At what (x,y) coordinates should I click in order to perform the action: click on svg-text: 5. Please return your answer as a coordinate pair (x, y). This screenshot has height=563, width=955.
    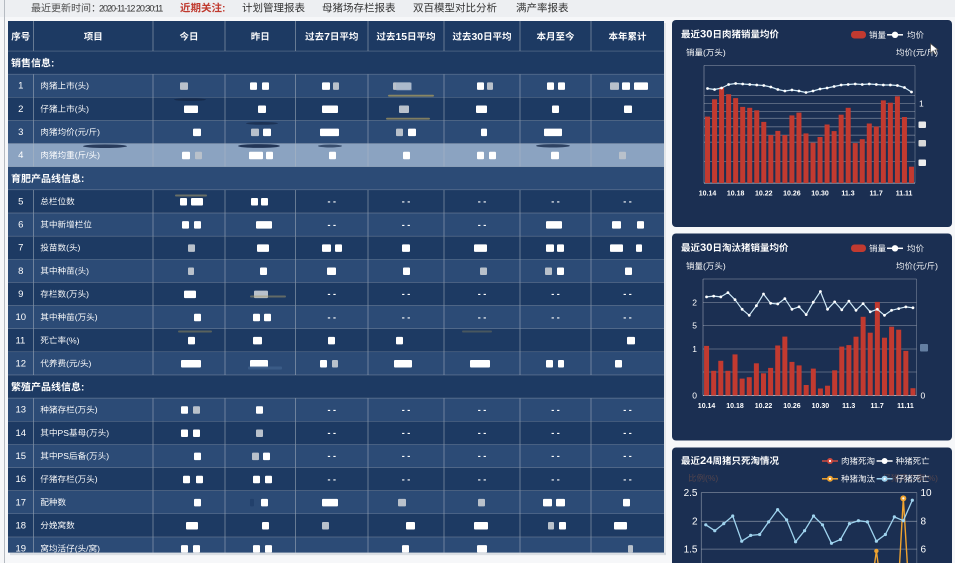
    Looking at the image, I should click on (20, 201).